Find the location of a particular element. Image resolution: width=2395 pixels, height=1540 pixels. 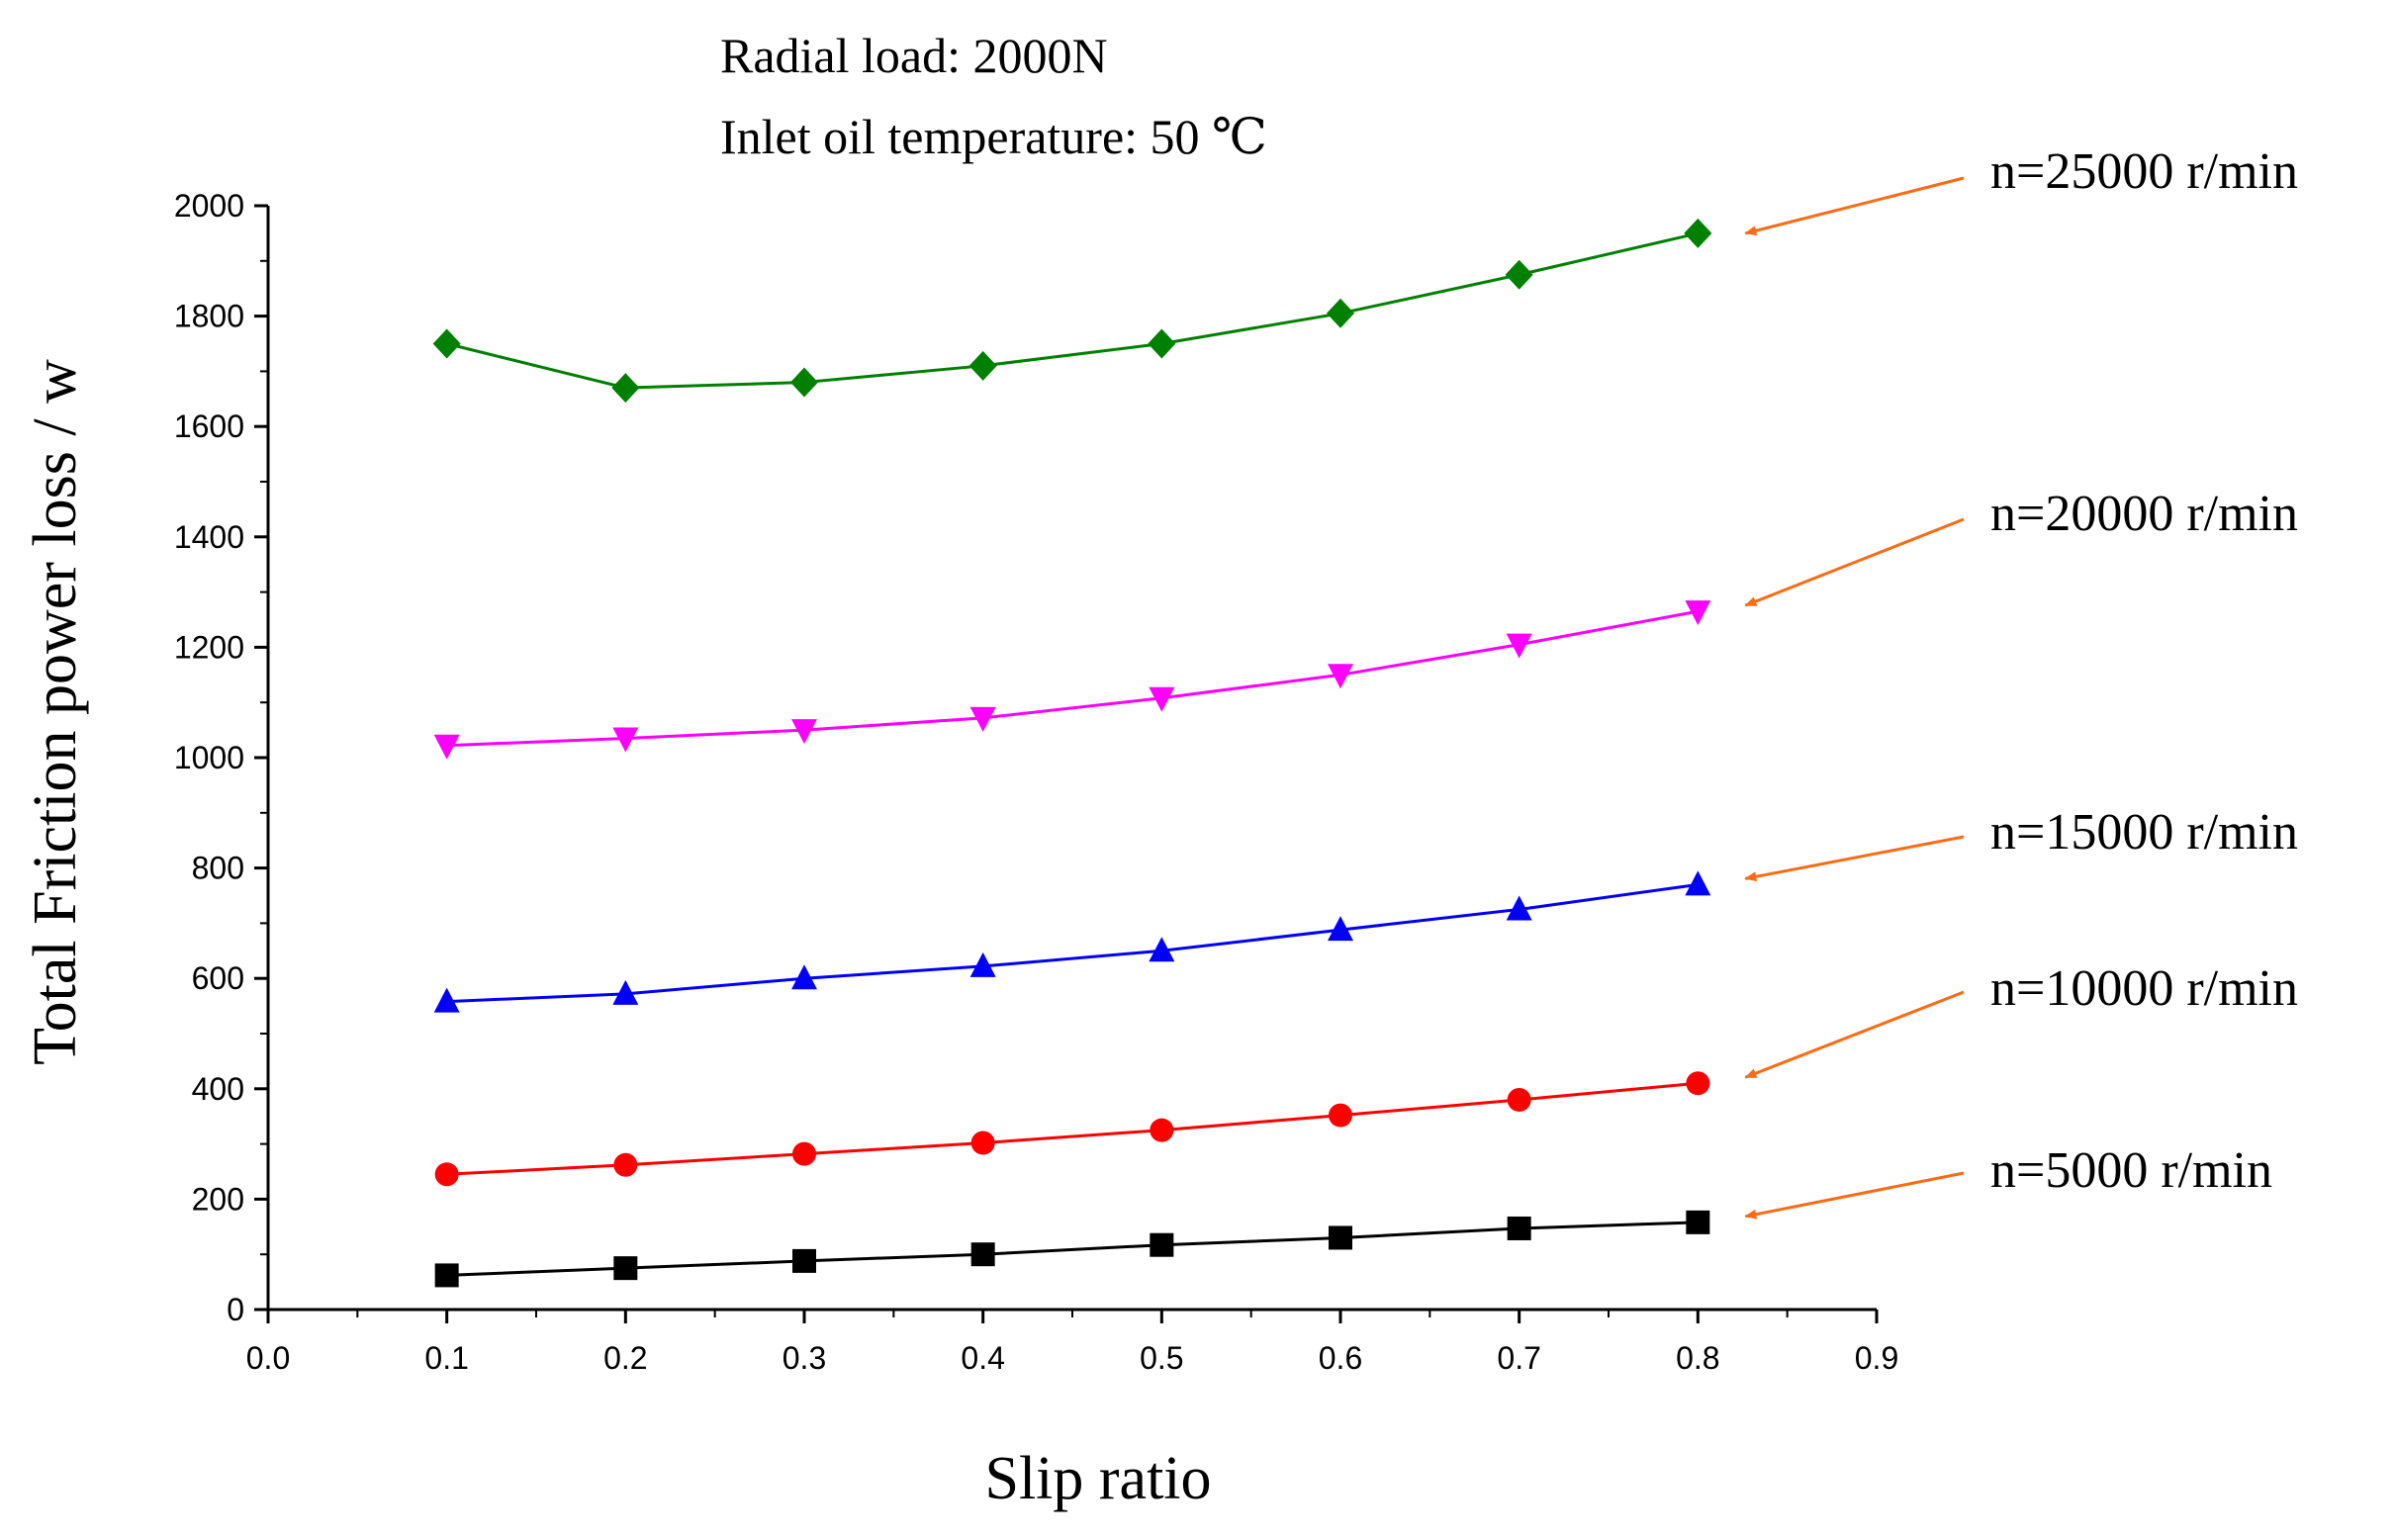

y-tick-label: 0 is located at coordinates (235, 1309).